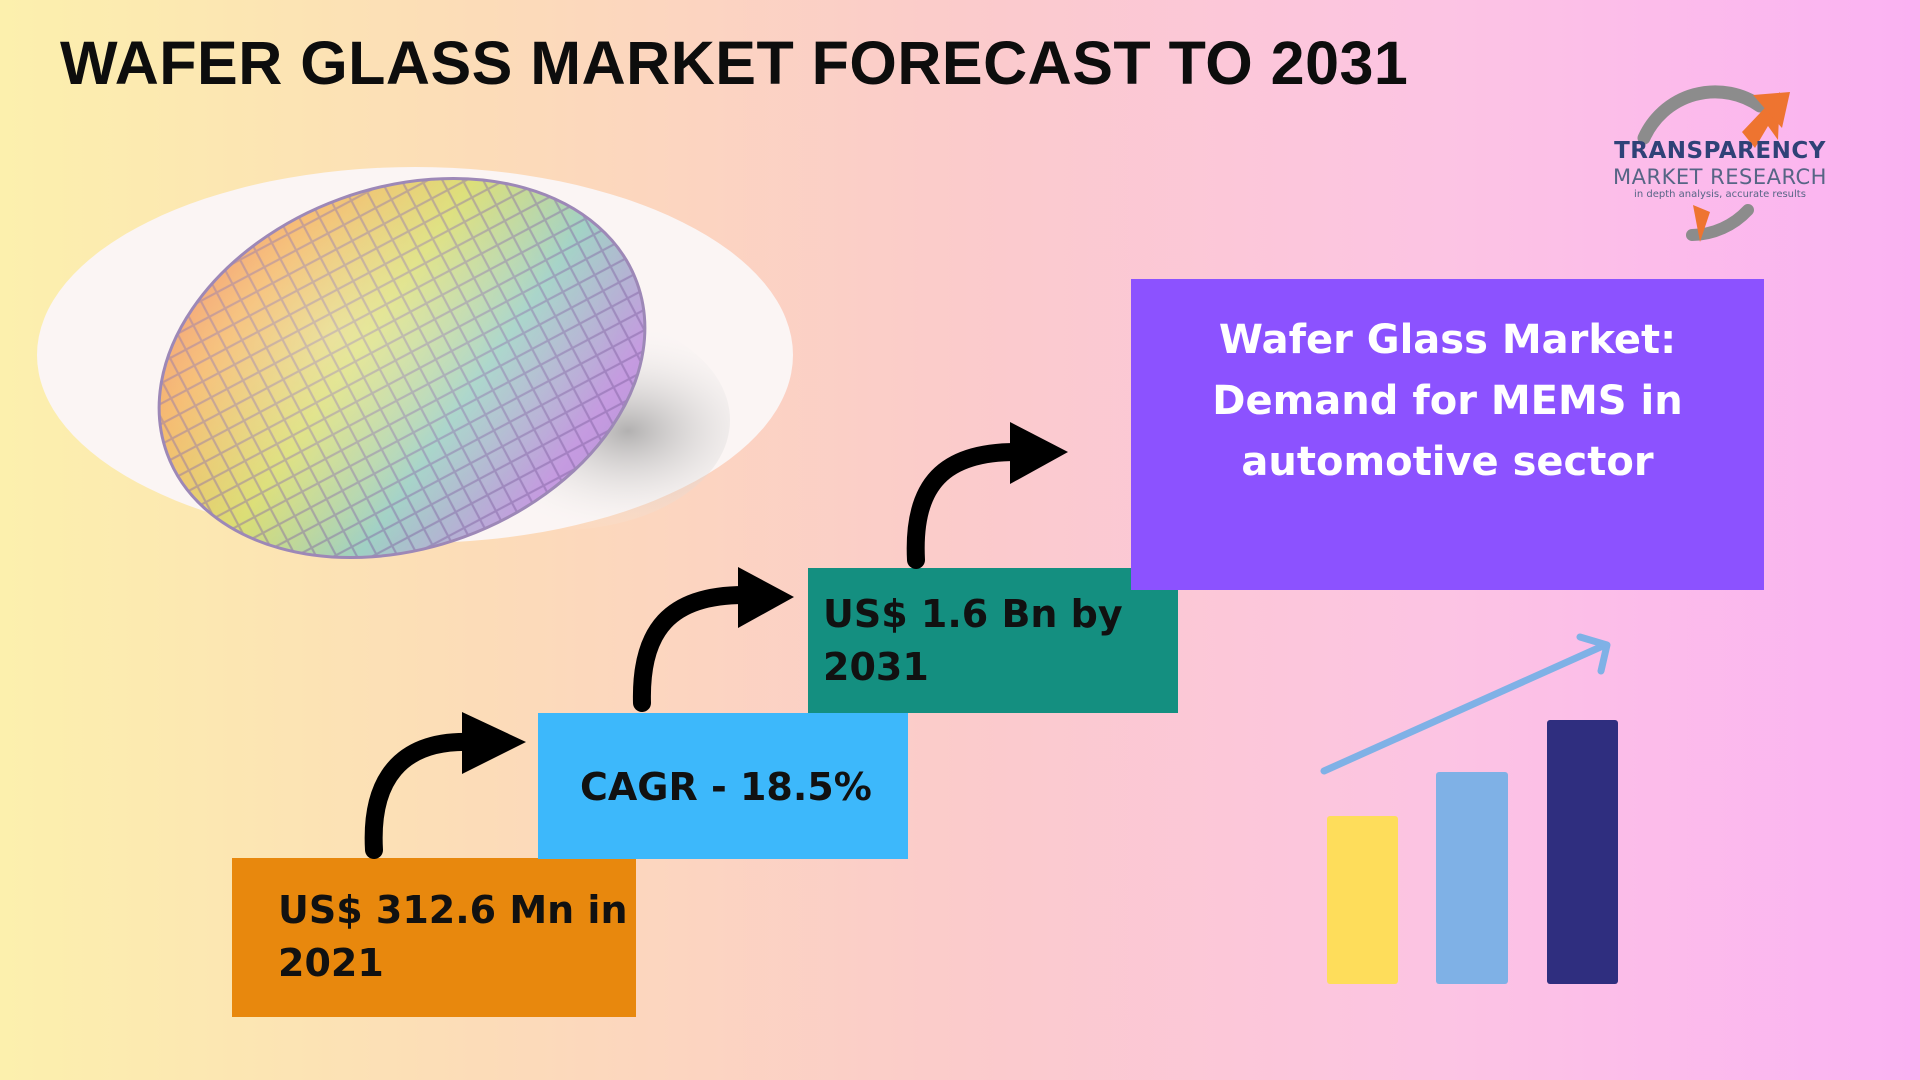 The image size is (1920, 1080). I want to click on logo-tagline: in depth analysis, accurate results, so click(1720, 194).